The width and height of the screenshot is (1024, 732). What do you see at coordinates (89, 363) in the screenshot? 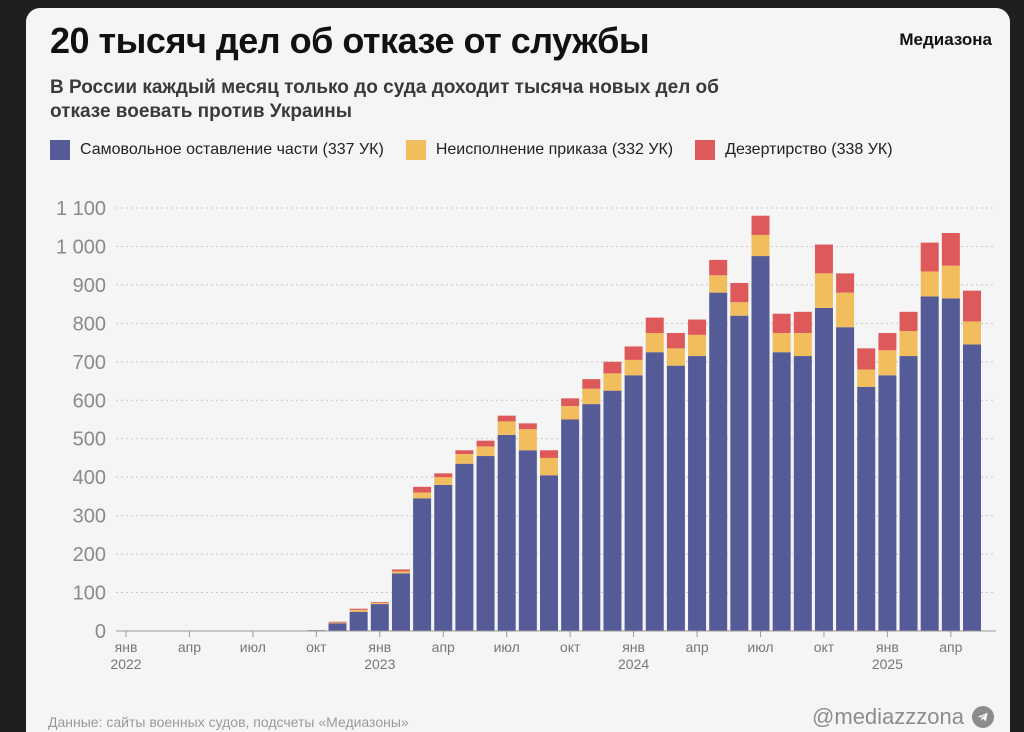
I see `y-tick-label: 700` at bounding box center [89, 363].